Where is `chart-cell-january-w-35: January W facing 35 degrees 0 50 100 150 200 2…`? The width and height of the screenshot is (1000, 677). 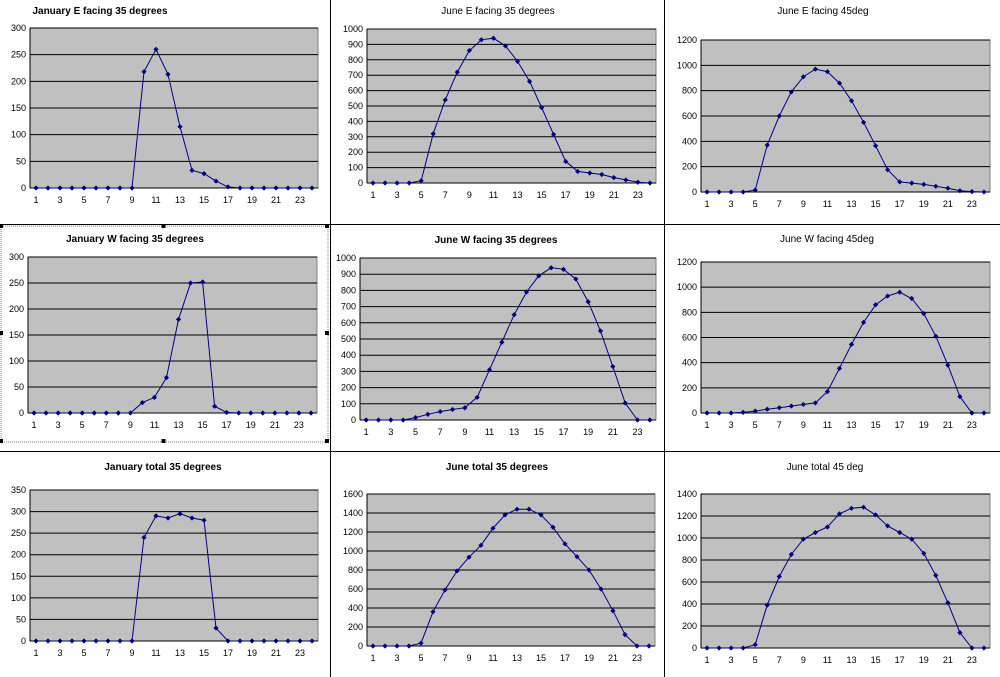
chart-cell-january-w-35: January W facing 35 degrees 0 50 100 150 200 2… is located at coordinates (165, 337).